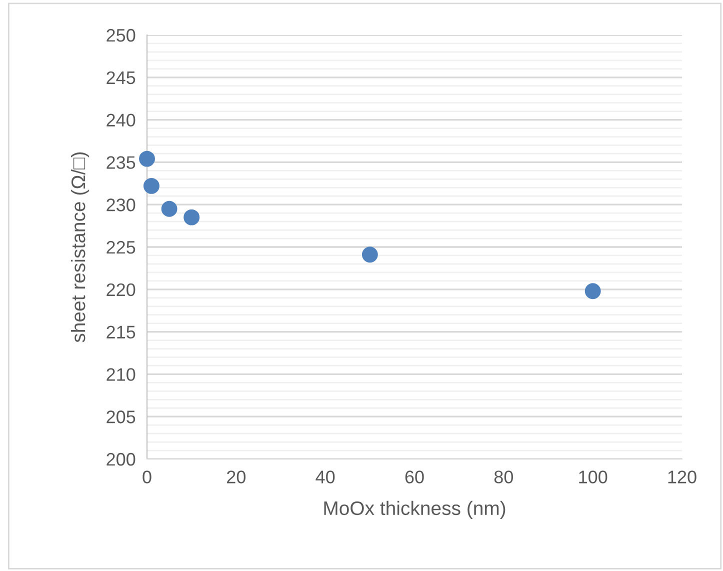 The image size is (723, 571). Describe the element at coordinates (414, 477) in the screenshot. I see `x-tick-label: 60` at that location.